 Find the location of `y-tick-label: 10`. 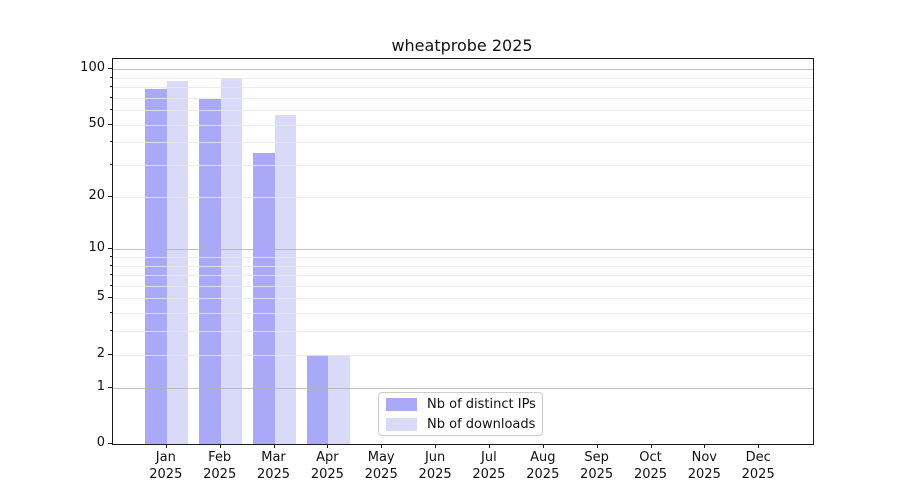

y-tick-label: 10 is located at coordinates (96, 248).